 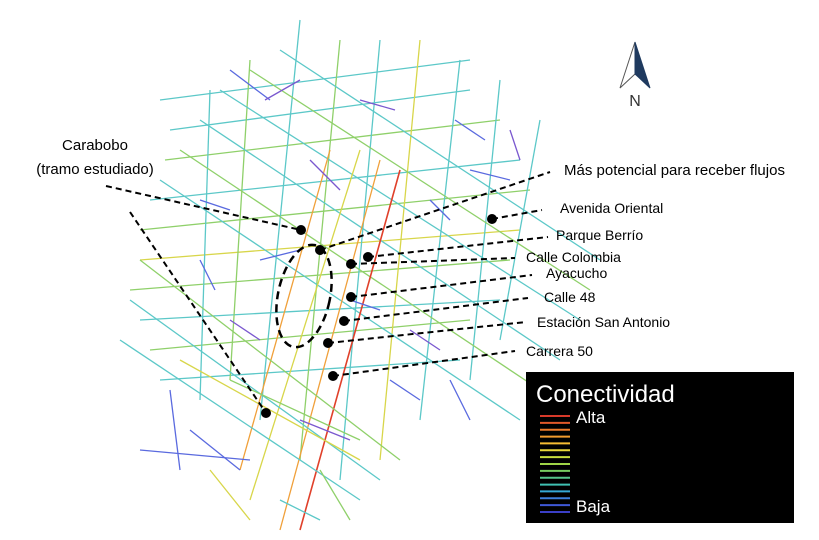 I want to click on label-estacion-san-antonio: Estación San Antonio, so click(x=603, y=322).